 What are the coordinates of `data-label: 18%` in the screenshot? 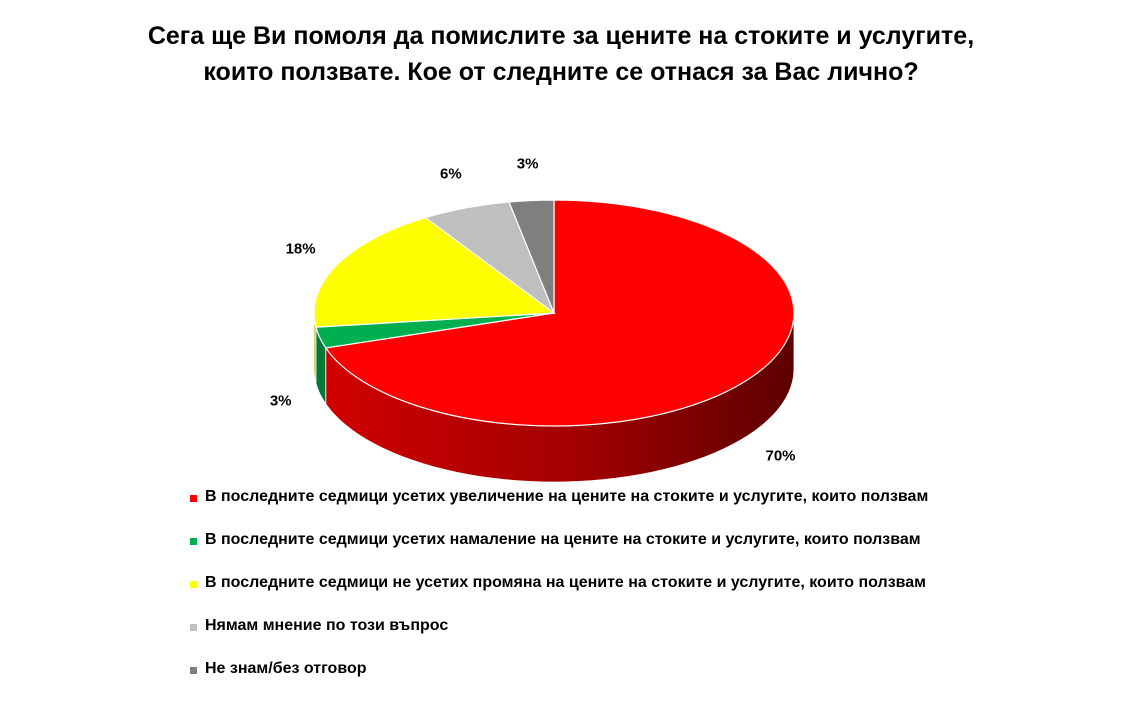 It's located at (301, 249).